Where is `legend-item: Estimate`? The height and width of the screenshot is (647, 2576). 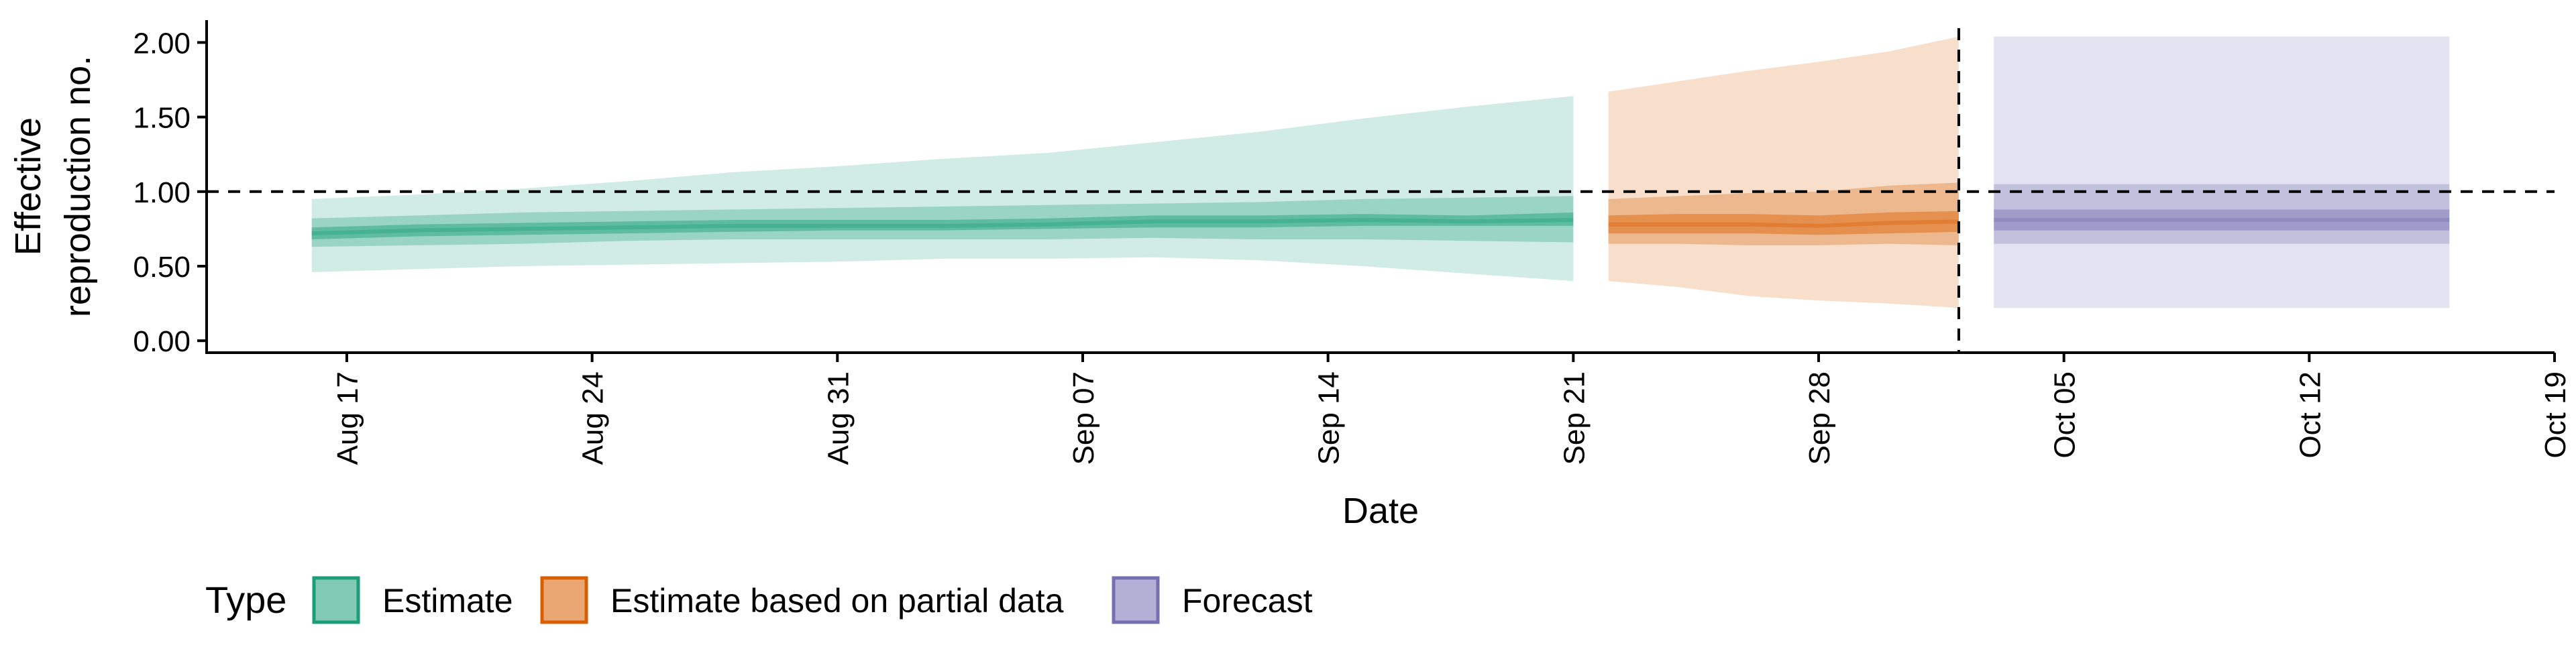 legend-item: Estimate is located at coordinates (412, 600).